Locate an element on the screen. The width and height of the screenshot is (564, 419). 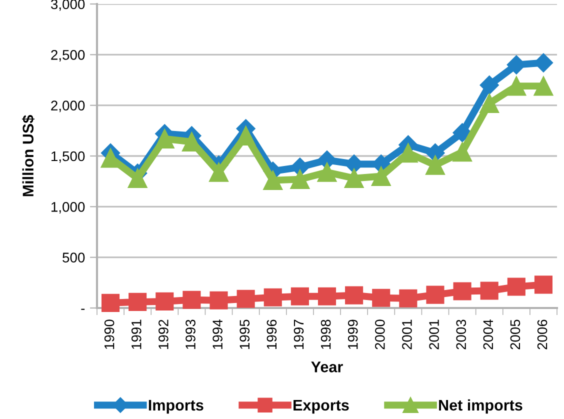
x-tick-label: 2000 is located at coordinates (380, 335).